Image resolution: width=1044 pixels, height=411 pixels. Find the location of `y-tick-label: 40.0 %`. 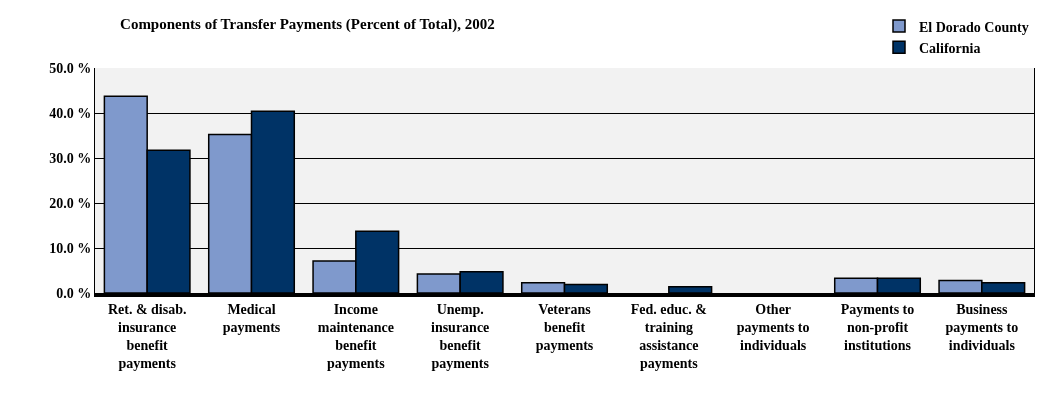

y-tick-label: 40.0 % is located at coordinates (70, 113).